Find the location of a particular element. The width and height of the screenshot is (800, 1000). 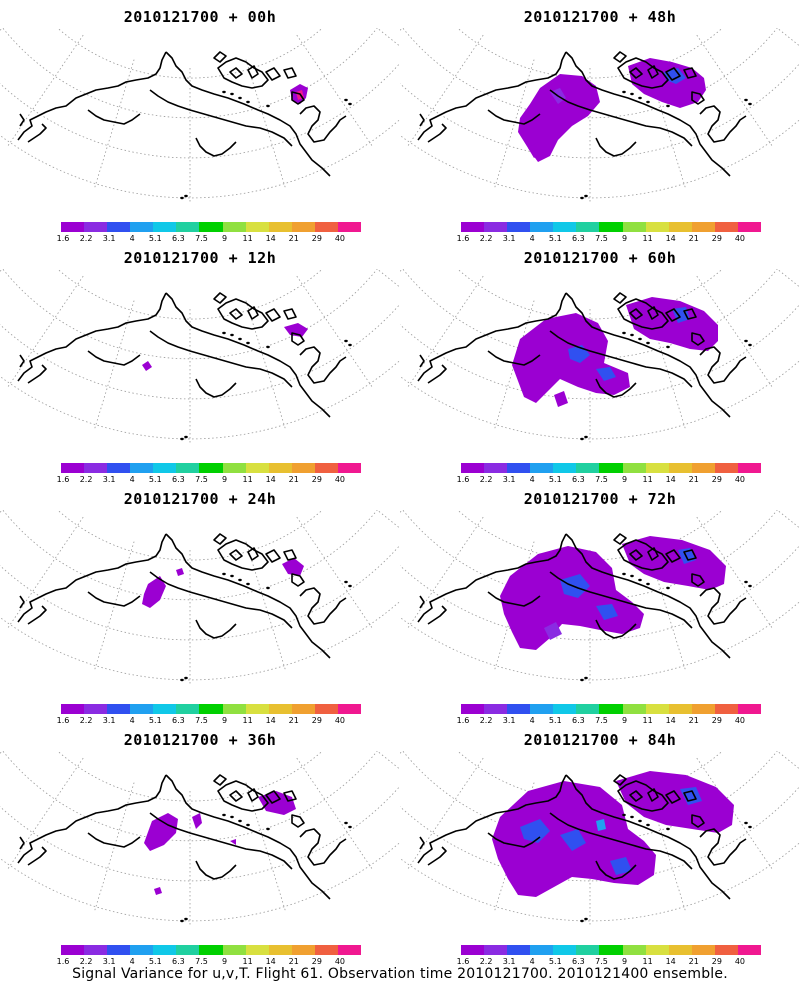

colorbar-label: 5.1 is located at coordinates (555, 720).